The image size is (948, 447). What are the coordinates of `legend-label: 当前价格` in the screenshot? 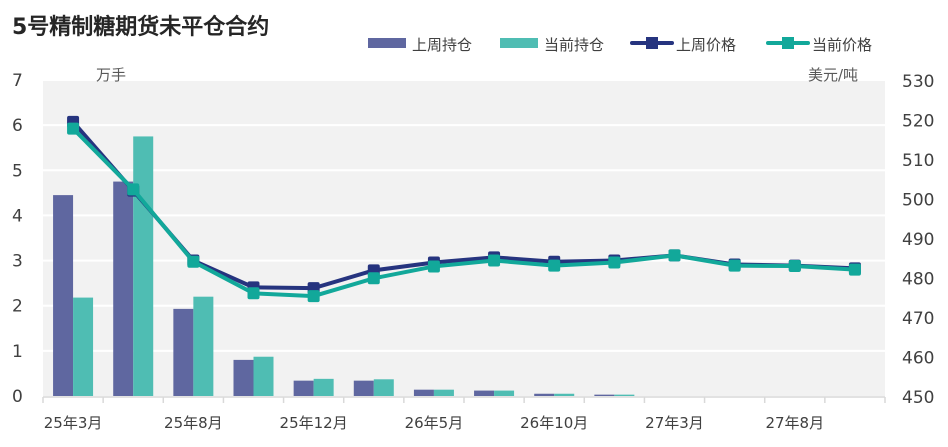 It's located at (842, 45).